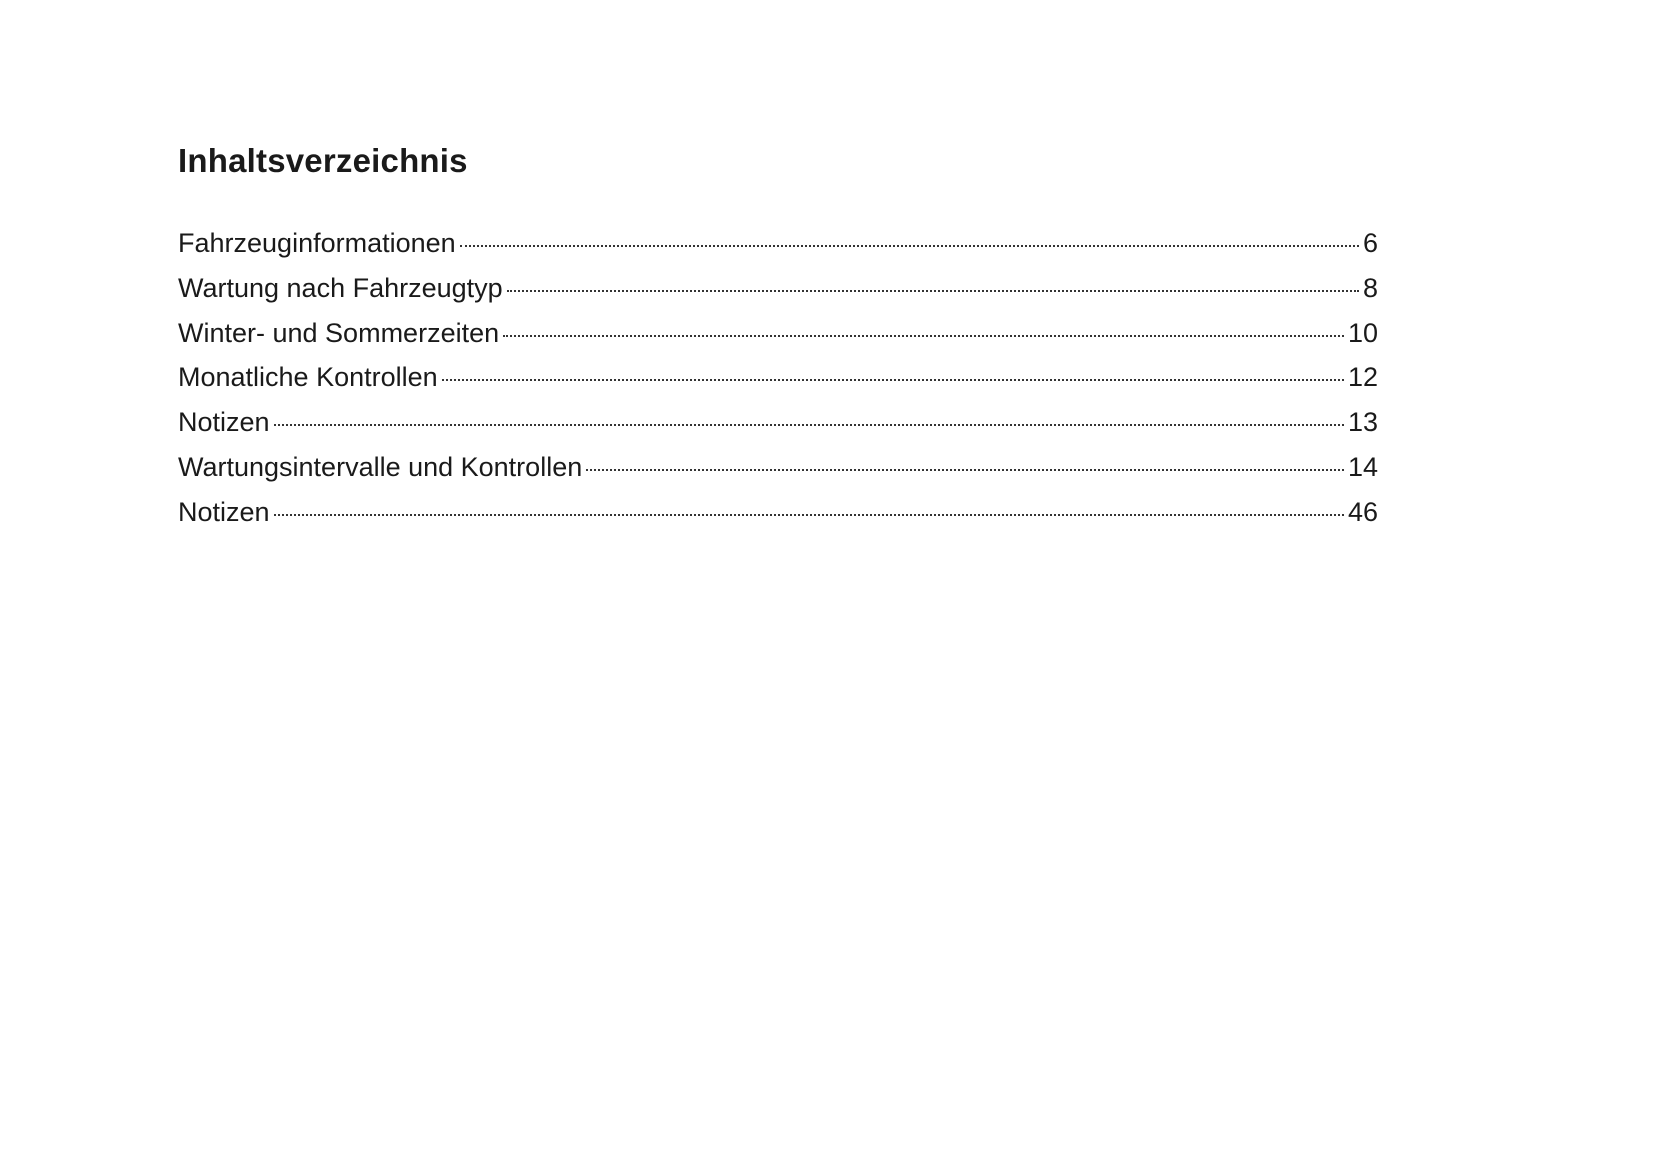 The height and width of the screenshot is (1165, 1653). Describe the element at coordinates (778, 429) in the screenshot. I see `toc-entry: Notizen 13` at that location.